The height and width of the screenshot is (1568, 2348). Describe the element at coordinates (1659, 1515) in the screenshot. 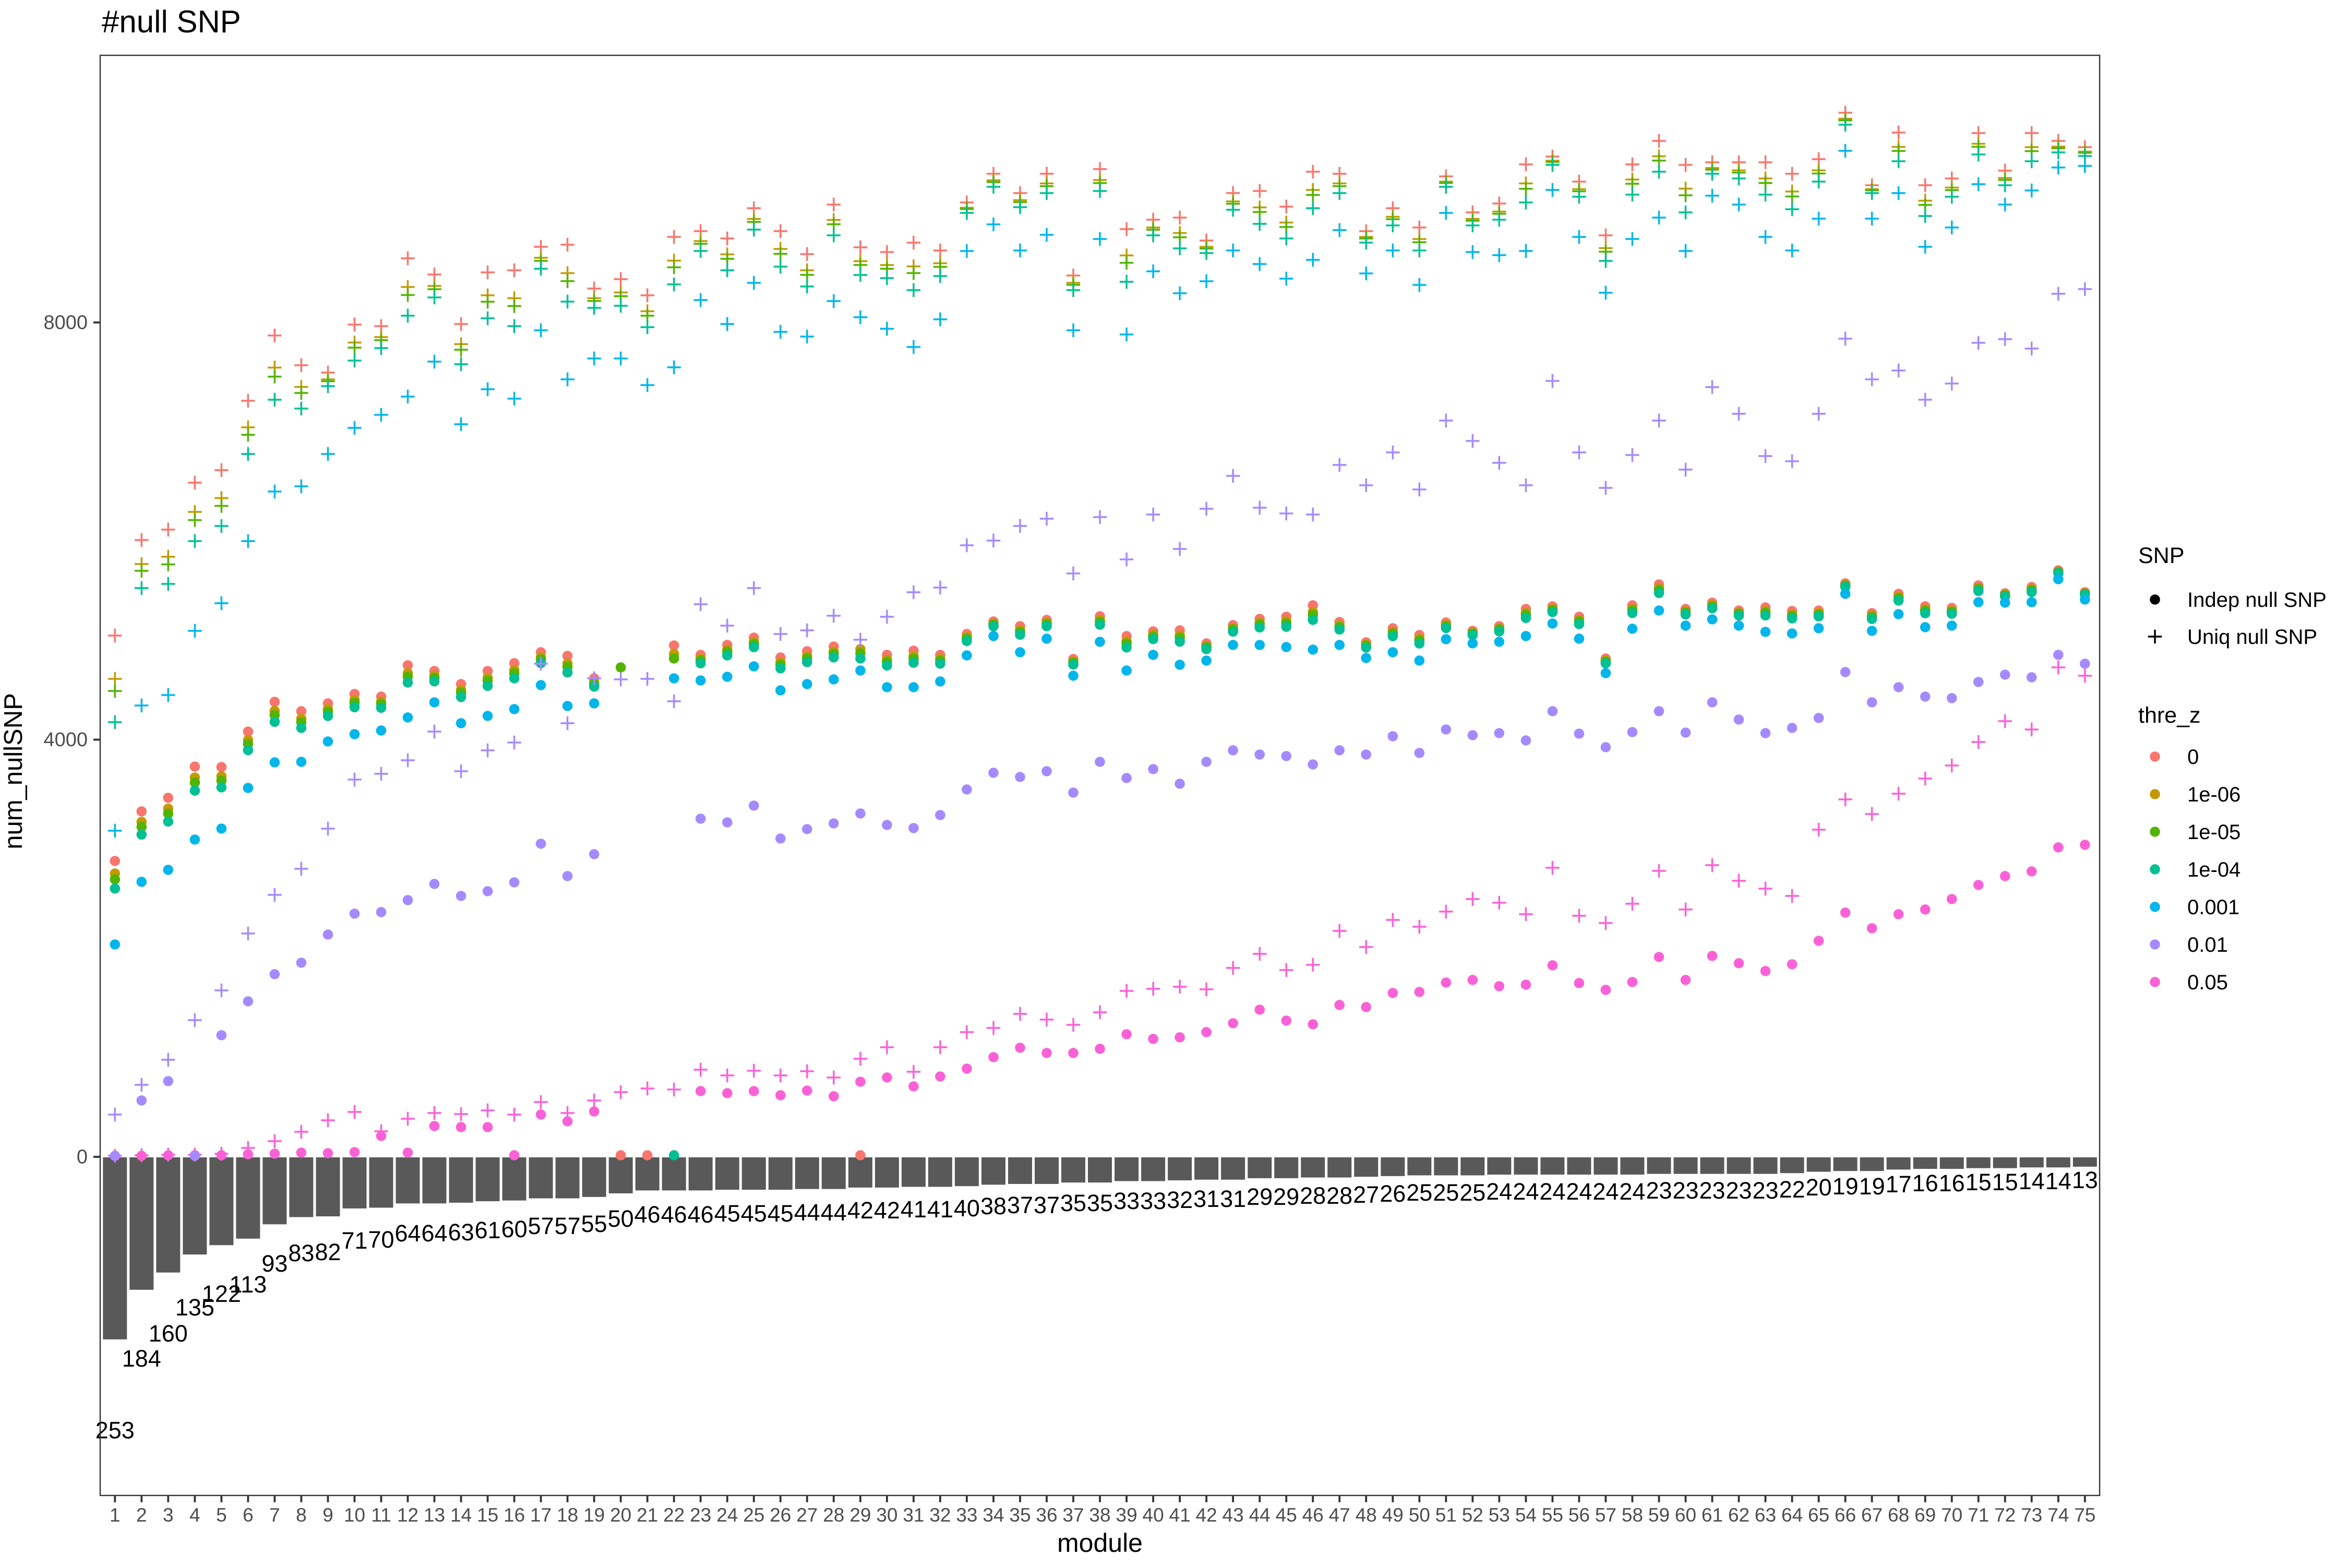

I see `svg-text: 59` at that location.